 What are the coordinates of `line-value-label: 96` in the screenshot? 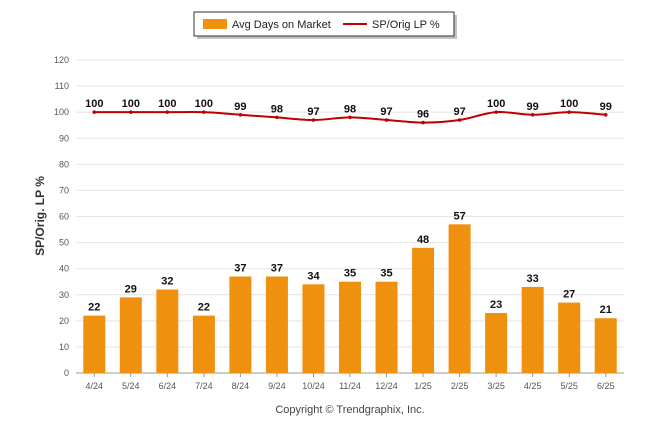 It's located at (423, 115).